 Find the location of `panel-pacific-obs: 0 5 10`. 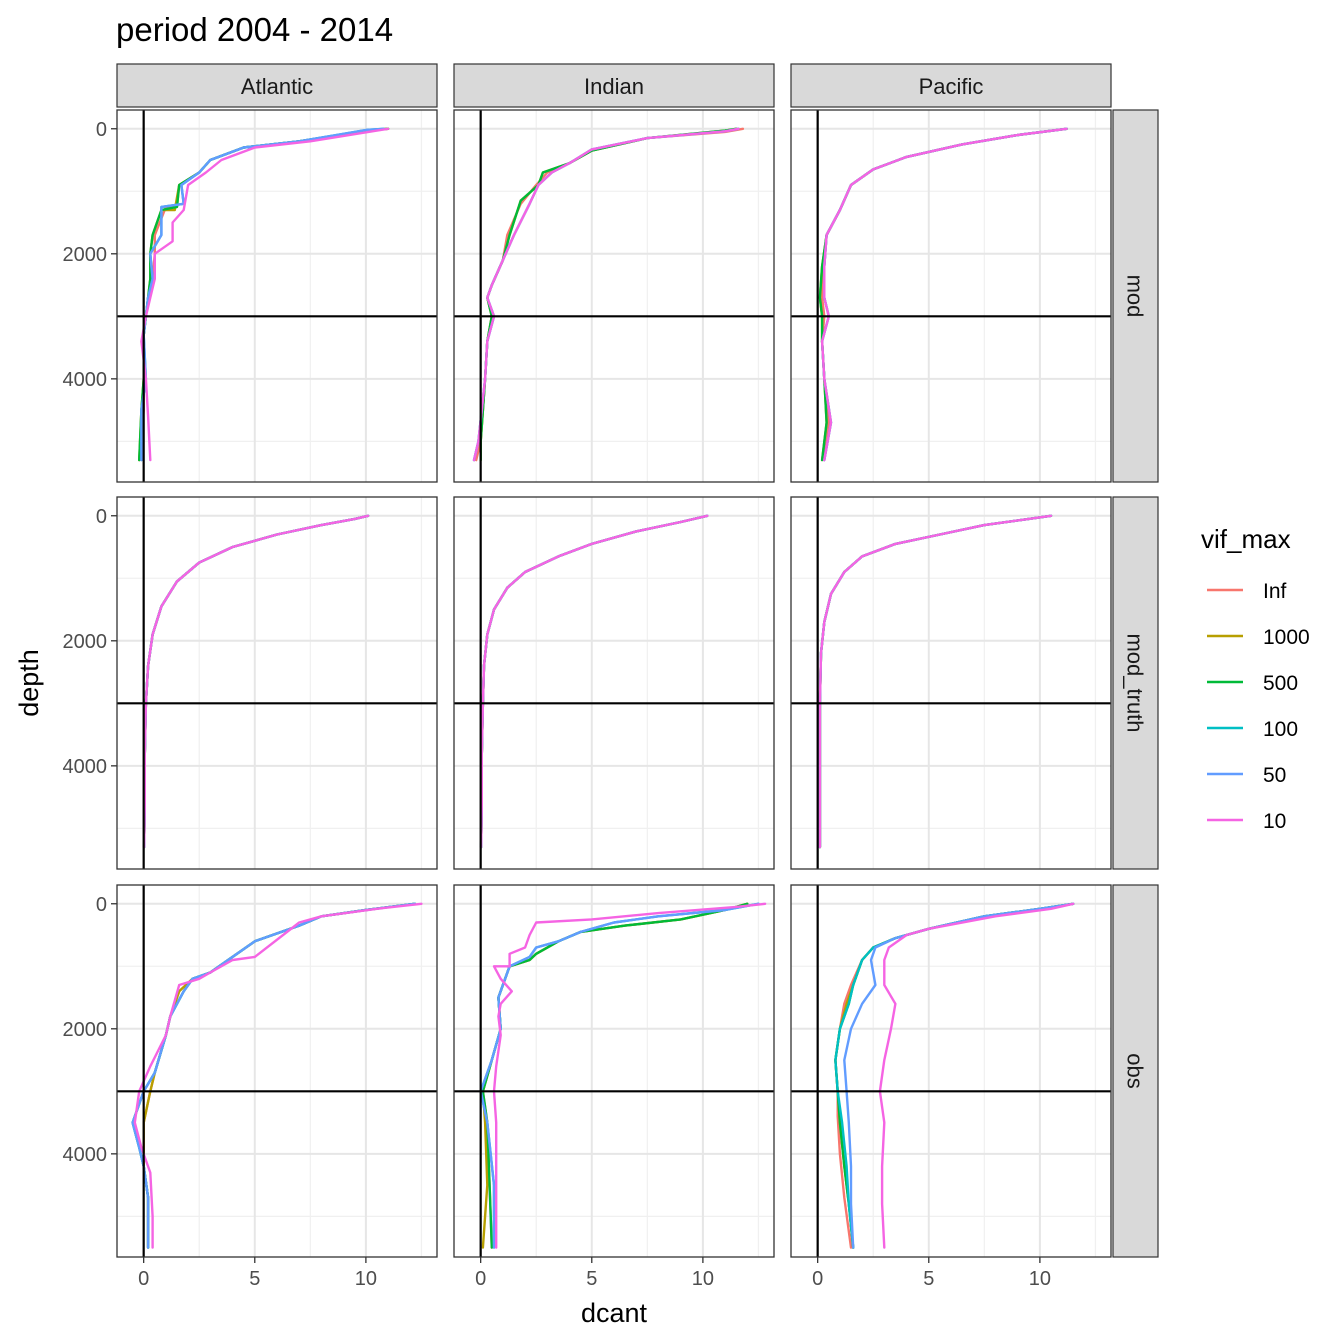

panel-pacific-obs: 0 5 10 is located at coordinates (951, 1087).